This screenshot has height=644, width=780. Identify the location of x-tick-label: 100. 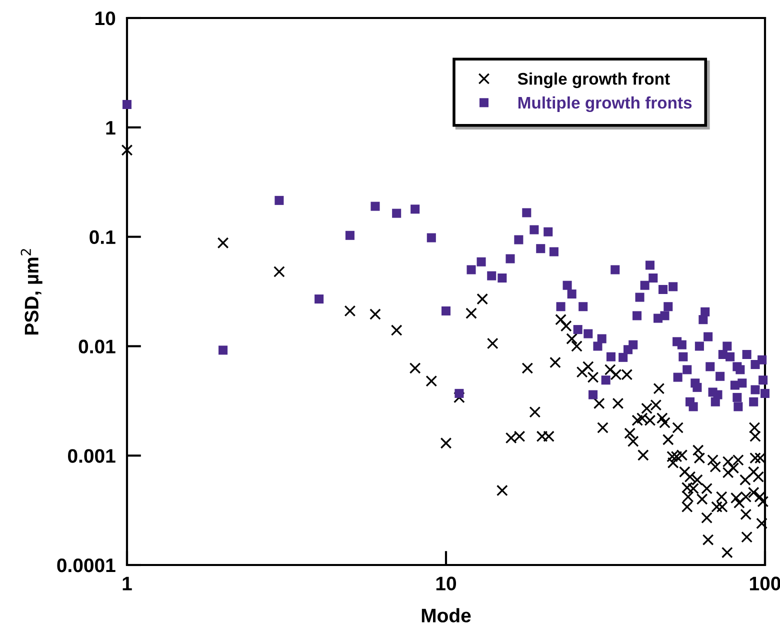
(765, 583).